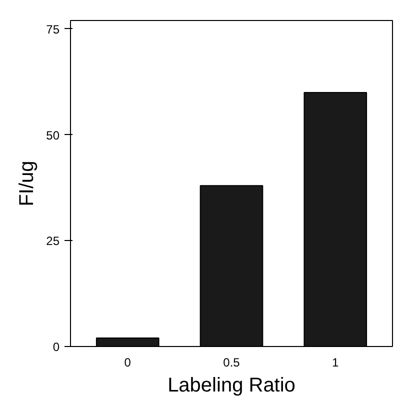 This screenshot has width=412, height=416. Describe the element at coordinates (53, 241) in the screenshot. I see `y-tick-label: 25` at that location.